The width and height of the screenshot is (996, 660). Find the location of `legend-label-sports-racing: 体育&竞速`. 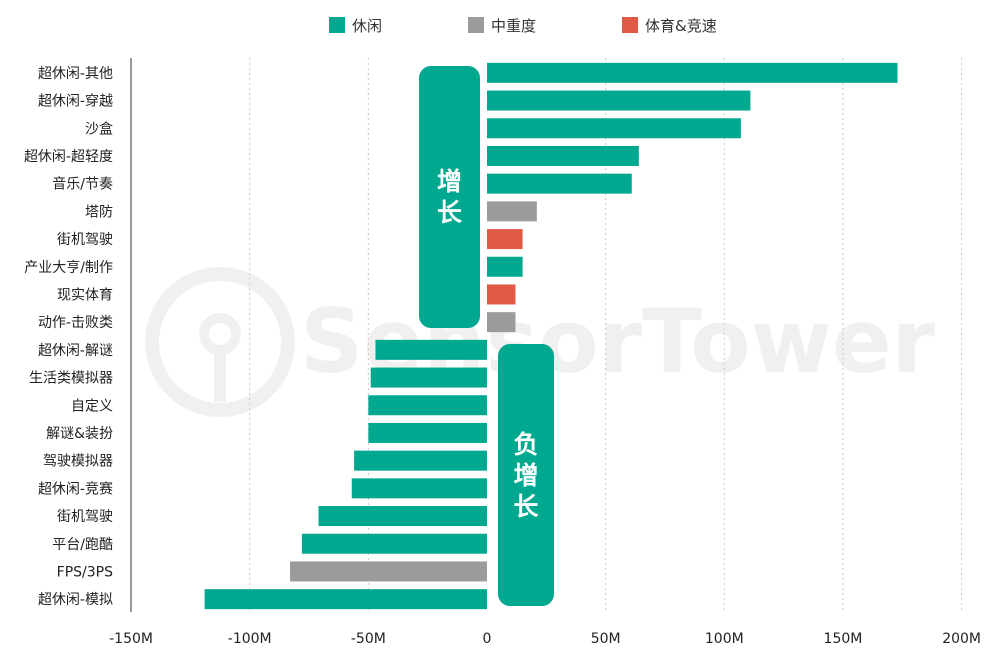

legend-label-sports-racing: 体育&竞速 is located at coordinates (681, 25).